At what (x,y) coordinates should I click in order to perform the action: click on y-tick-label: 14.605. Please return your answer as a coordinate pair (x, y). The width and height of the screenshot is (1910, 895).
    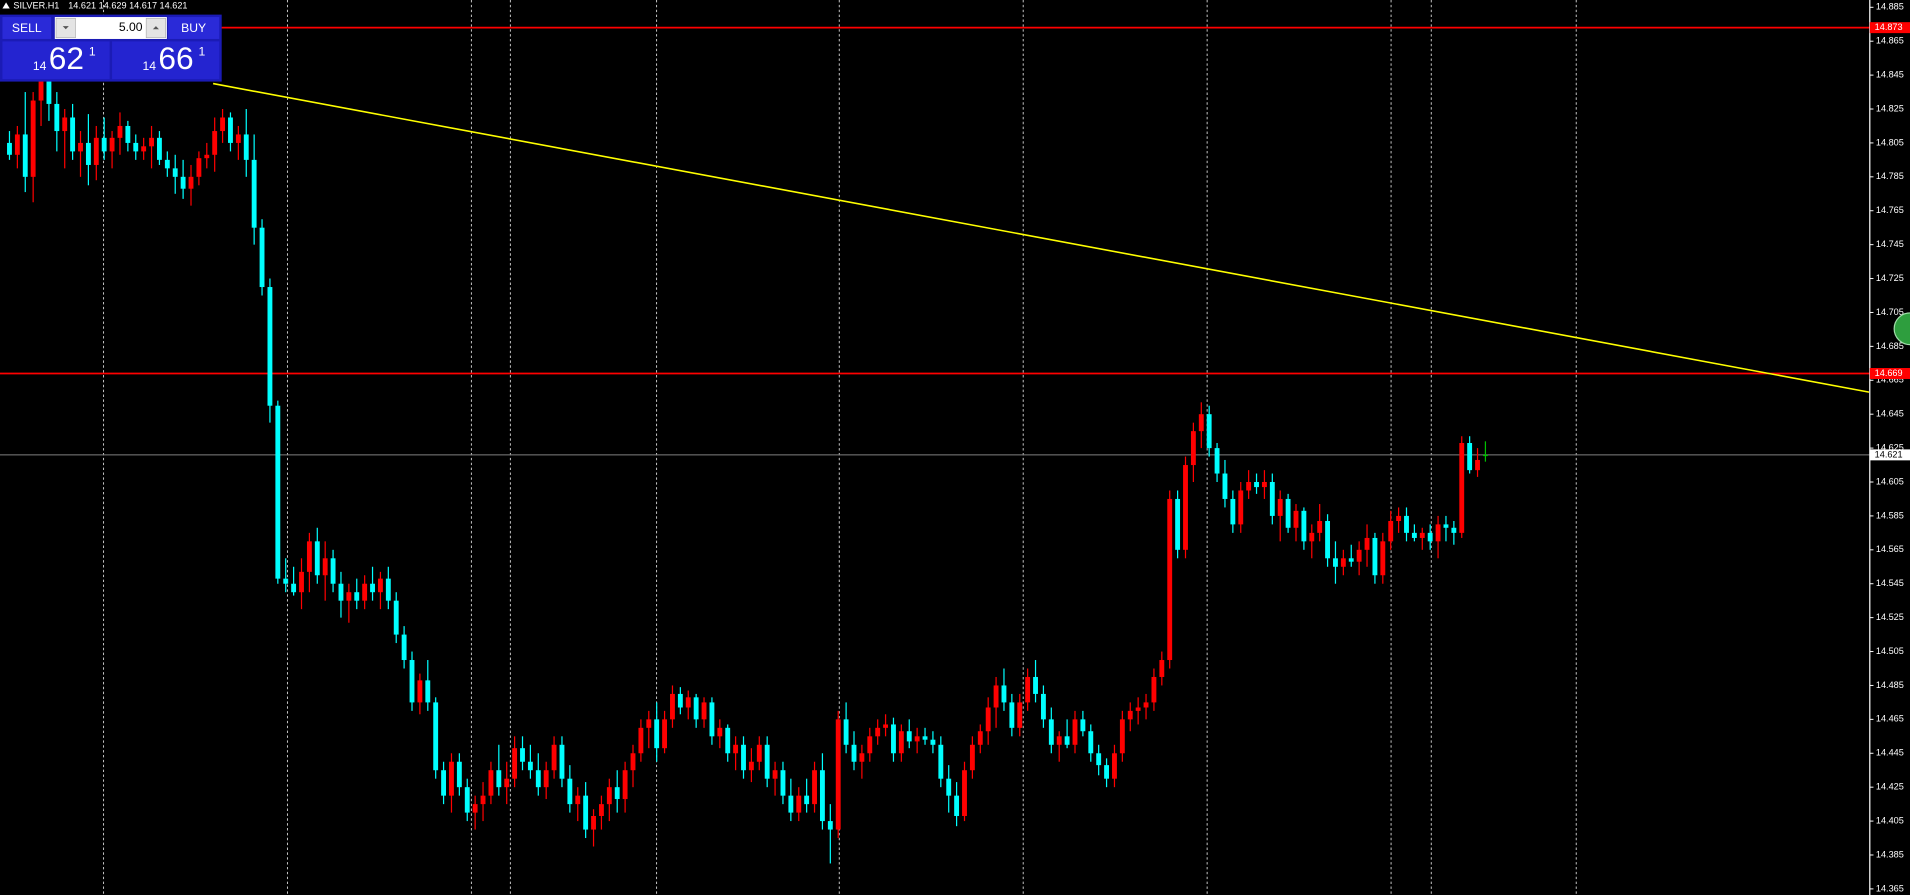
    Looking at the image, I should click on (1890, 481).